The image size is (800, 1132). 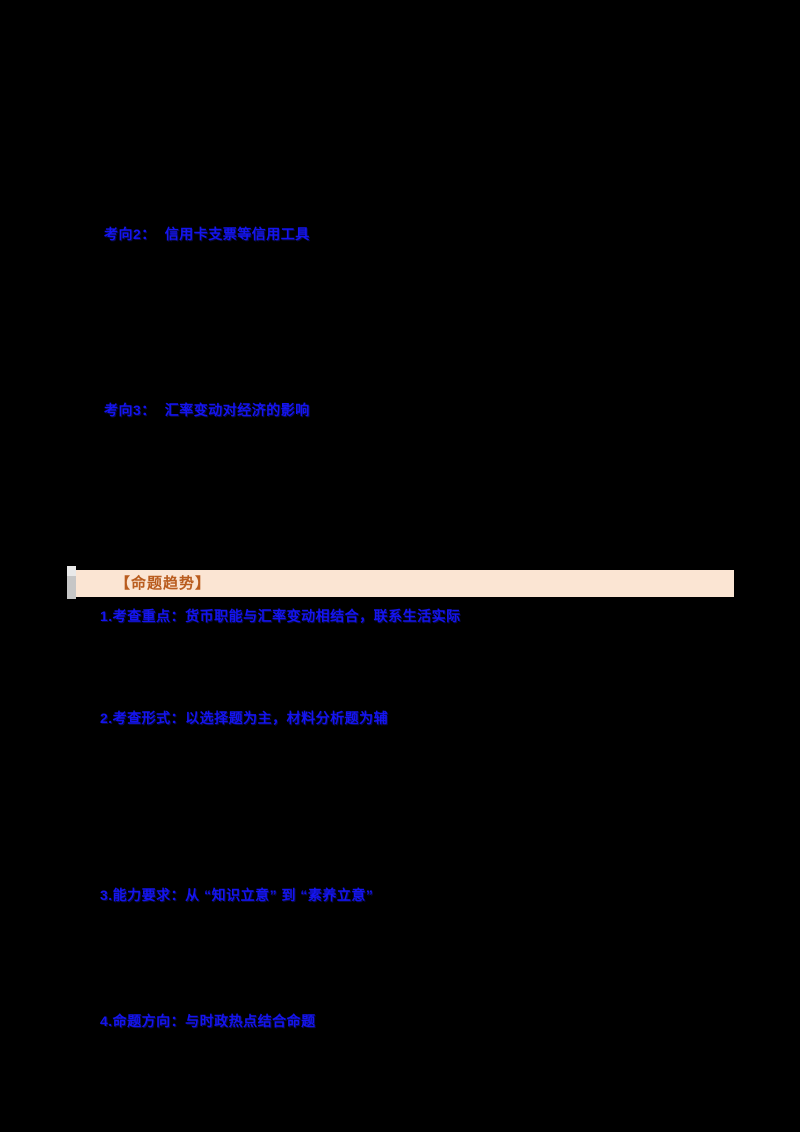 What do you see at coordinates (237, 895) in the screenshot?
I see `trend-item-3: 3.能力要求：从 “知识立意” 到 “素养立意”` at bounding box center [237, 895].